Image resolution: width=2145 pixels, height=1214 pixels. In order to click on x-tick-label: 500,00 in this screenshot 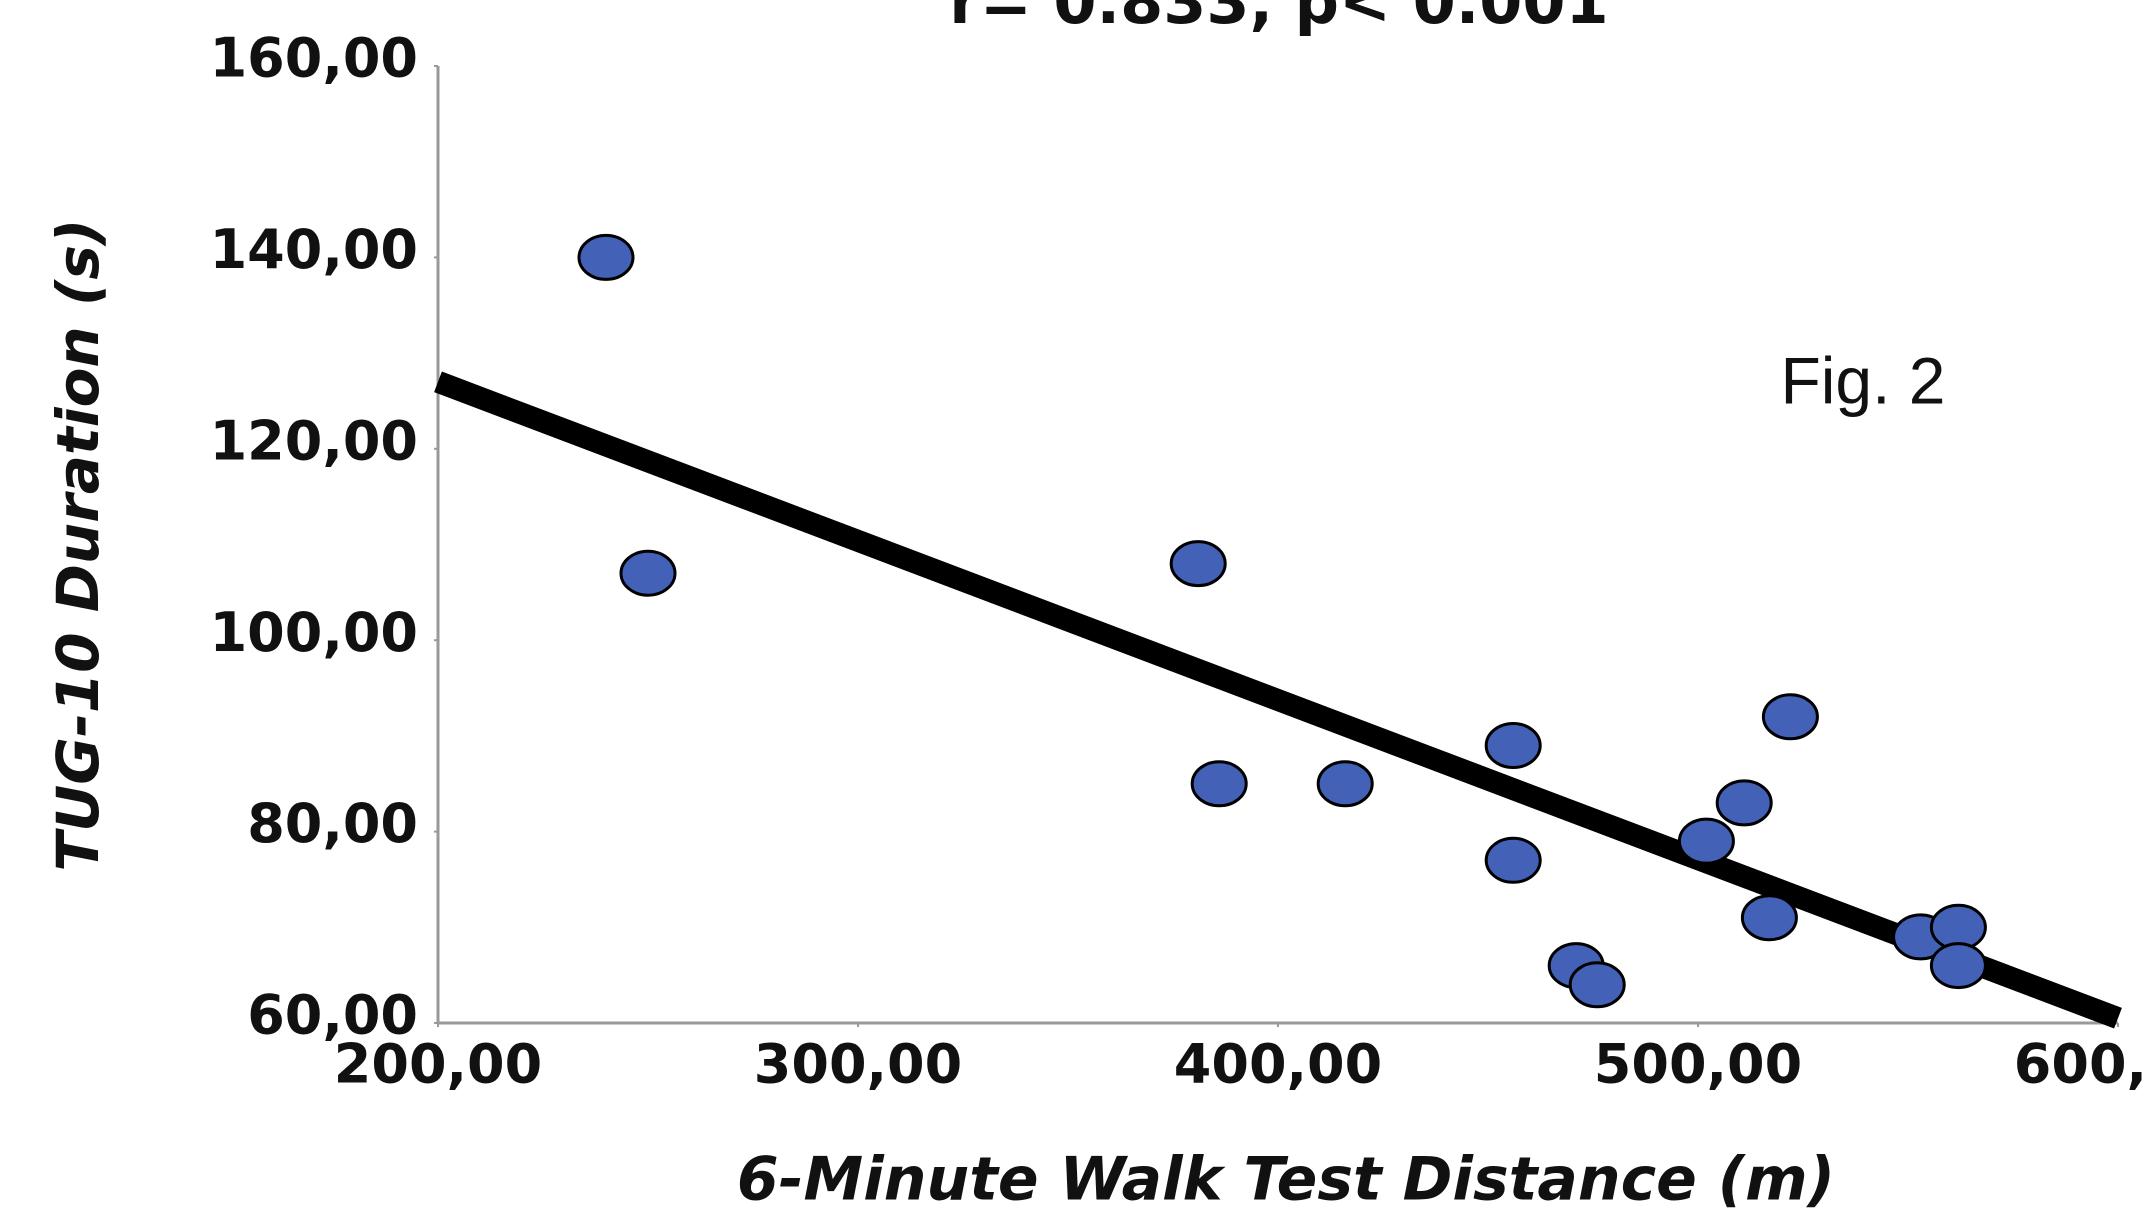, I will do `click(1698, 1064)`.